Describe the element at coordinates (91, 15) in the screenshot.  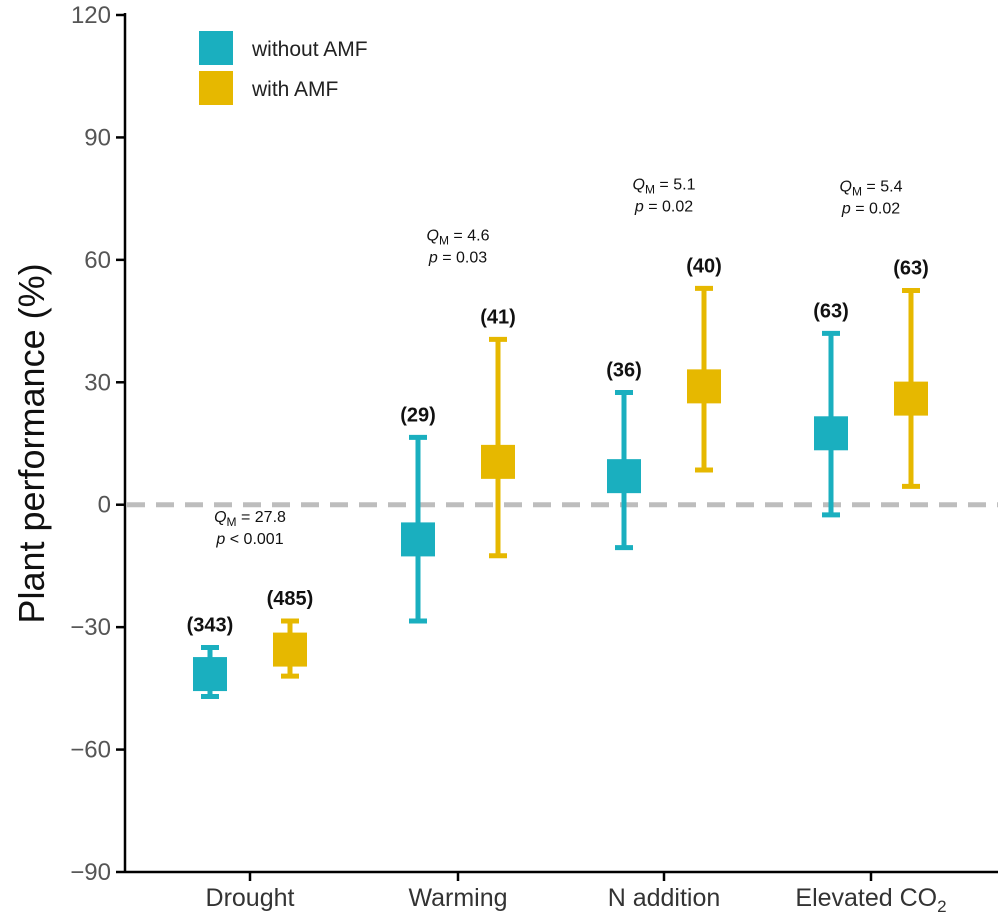
I see `y-tick-label: 120` at that location.